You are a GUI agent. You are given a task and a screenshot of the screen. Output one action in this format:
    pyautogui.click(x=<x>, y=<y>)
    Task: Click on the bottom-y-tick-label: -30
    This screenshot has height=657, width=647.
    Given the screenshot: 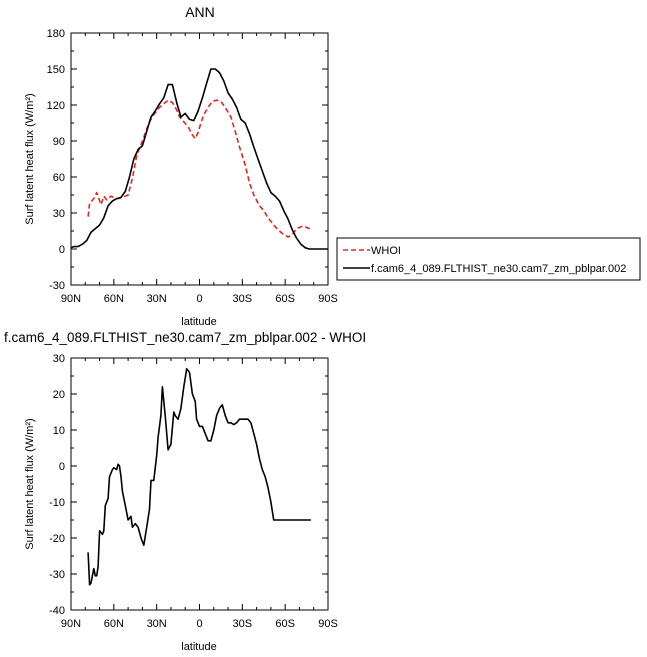 What is the action you would take?
    pyautogui.click(x=57, y=575)
    